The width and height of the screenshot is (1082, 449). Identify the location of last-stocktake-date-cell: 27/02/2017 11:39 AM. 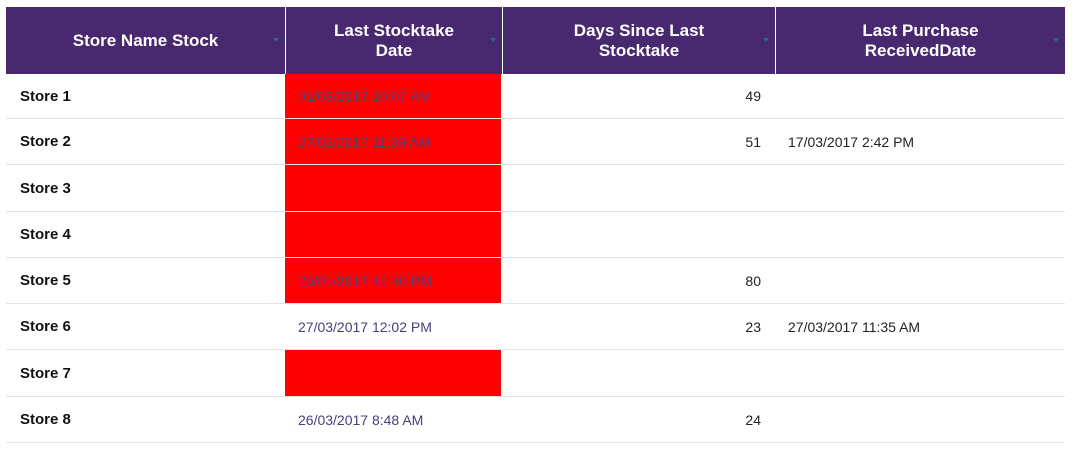
(393, 141).